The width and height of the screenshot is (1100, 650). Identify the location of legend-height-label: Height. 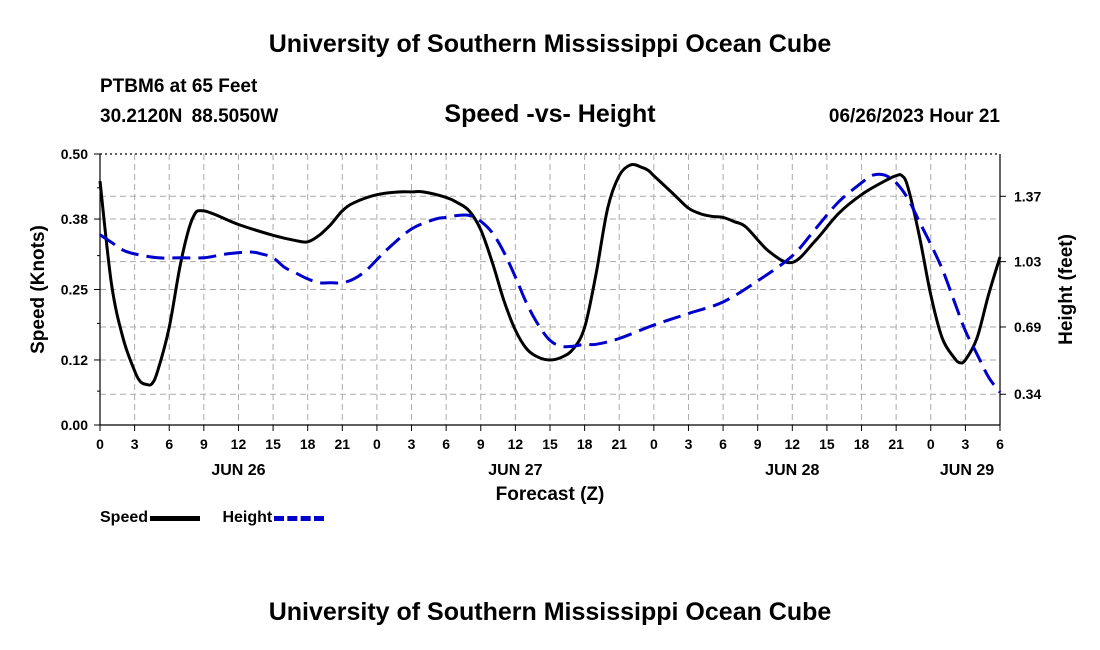
(247, 517).